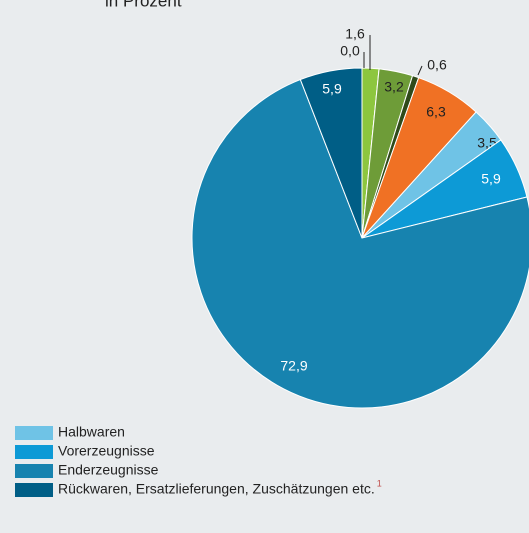  What do you see at coordinates (91, 432) in the screenshot?
I see `legend-label: Halbwaren` at bounding box center [91, 432].